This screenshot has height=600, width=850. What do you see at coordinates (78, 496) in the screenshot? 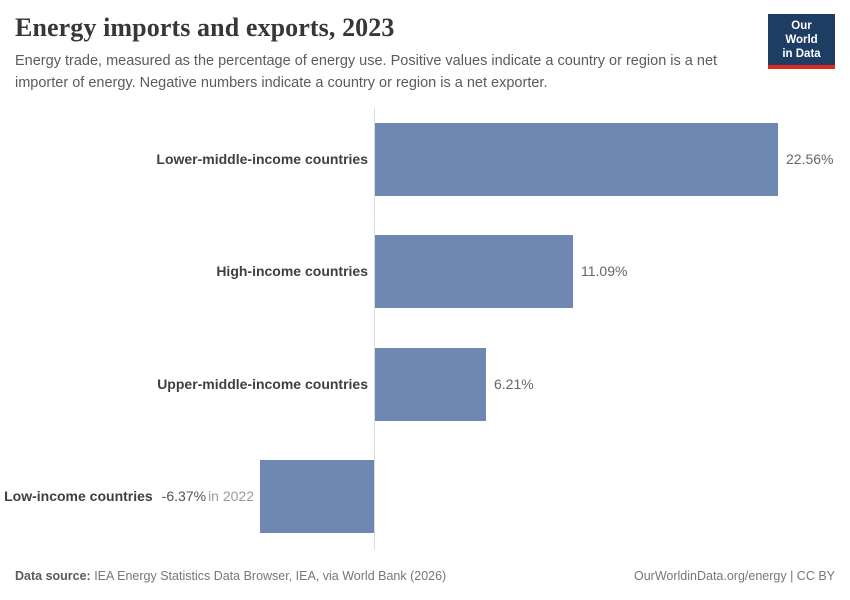
I see `category-name: Low-income countries` at bounding box center [78, 496].